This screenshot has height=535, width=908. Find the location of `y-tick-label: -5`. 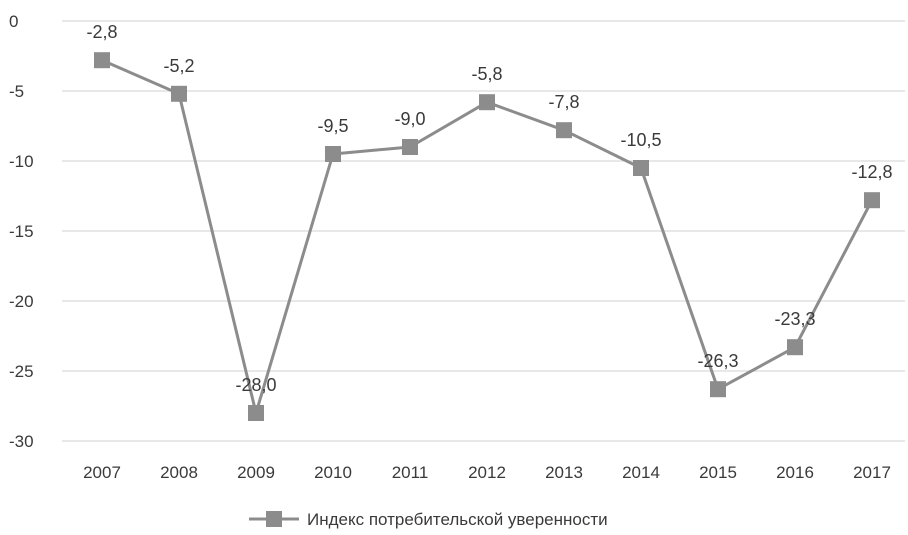

y-tick-label: -5 is located at coordinates (16, 91).